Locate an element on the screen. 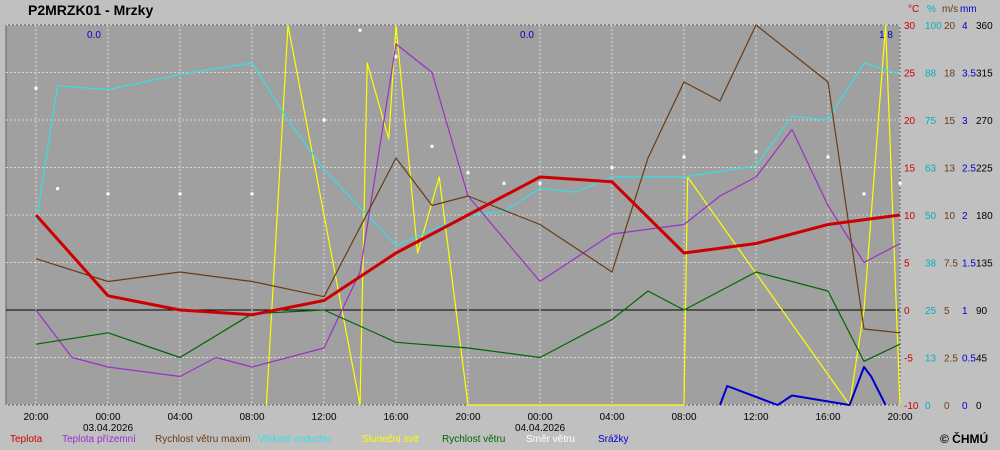 The image size is (1000, 450). y-tick-label-wind: 2.5 is located at coordinates (951, 359).